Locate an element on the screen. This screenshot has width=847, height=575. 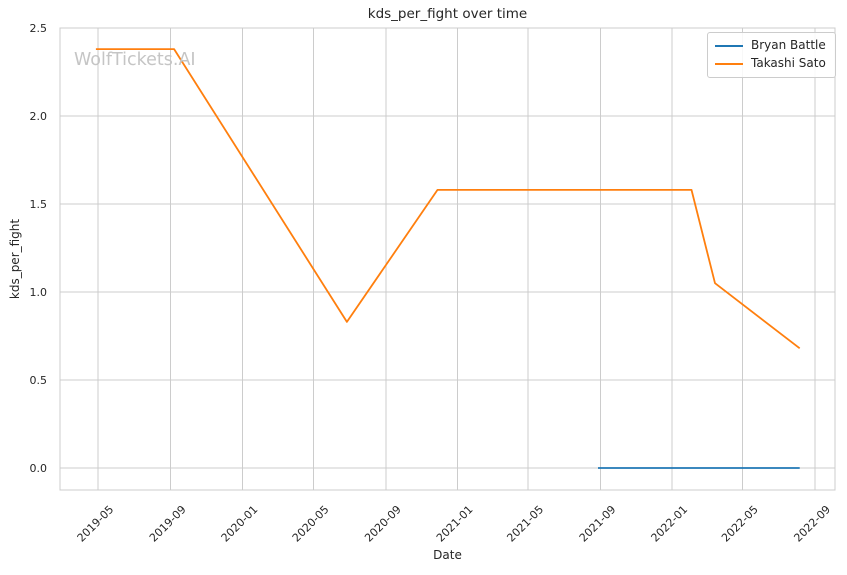
y-tick-label: 2.5 is located at coordinates (39, 28).